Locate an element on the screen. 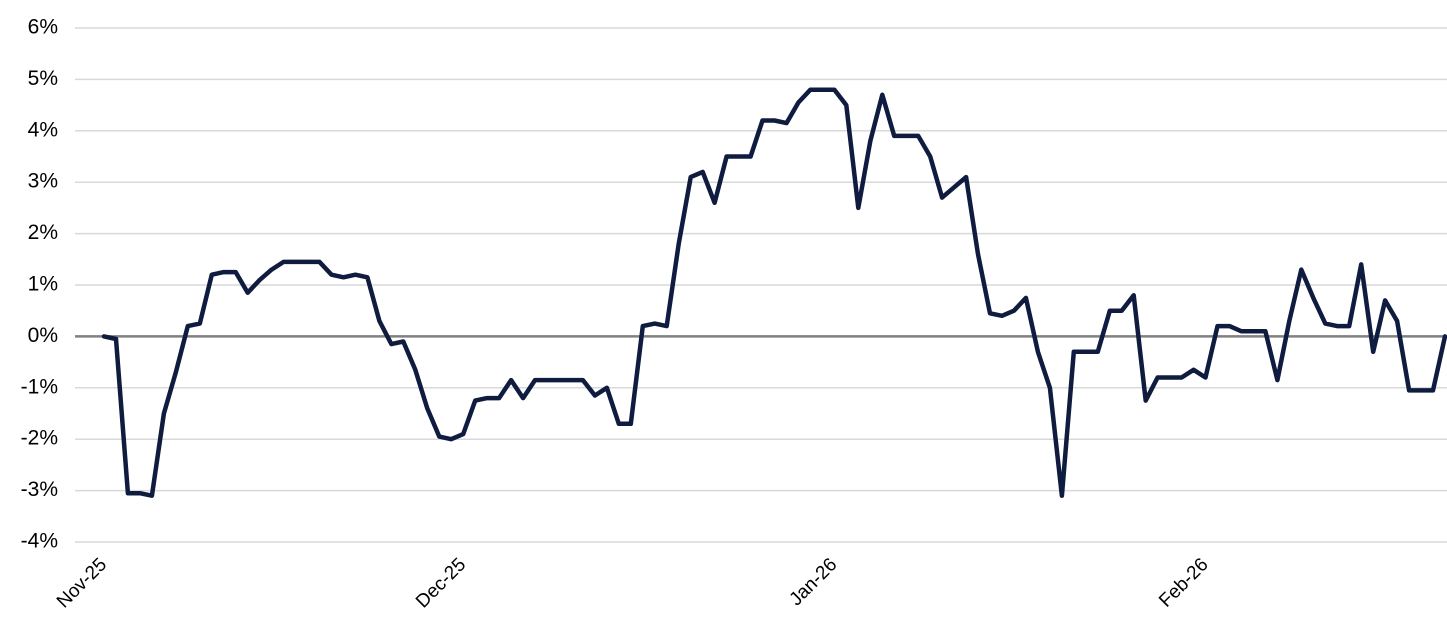 Image resolution: width=1447 pixels, height=621 pixels. x-tick-label: Dec-25 is located at coordinates (441, 583).